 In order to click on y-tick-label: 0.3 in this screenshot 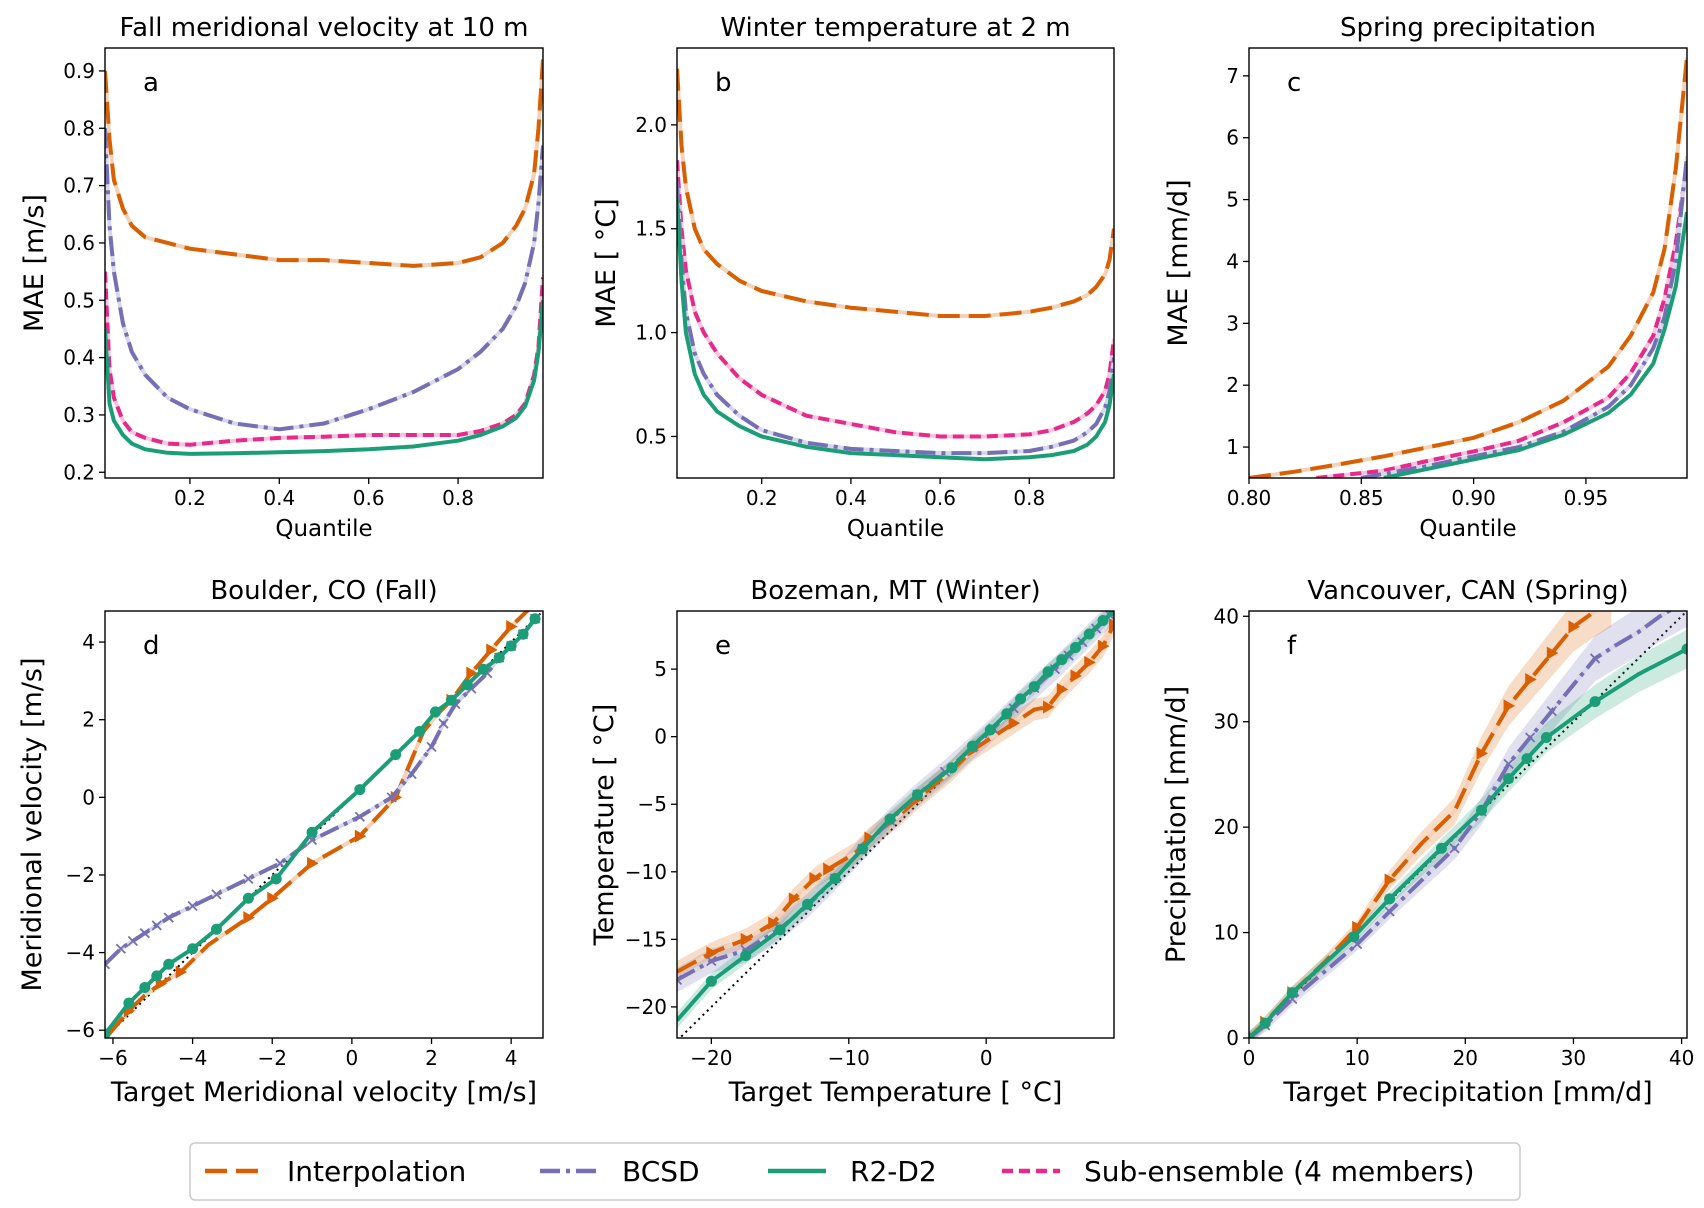, I will do `click(79, 415)`.